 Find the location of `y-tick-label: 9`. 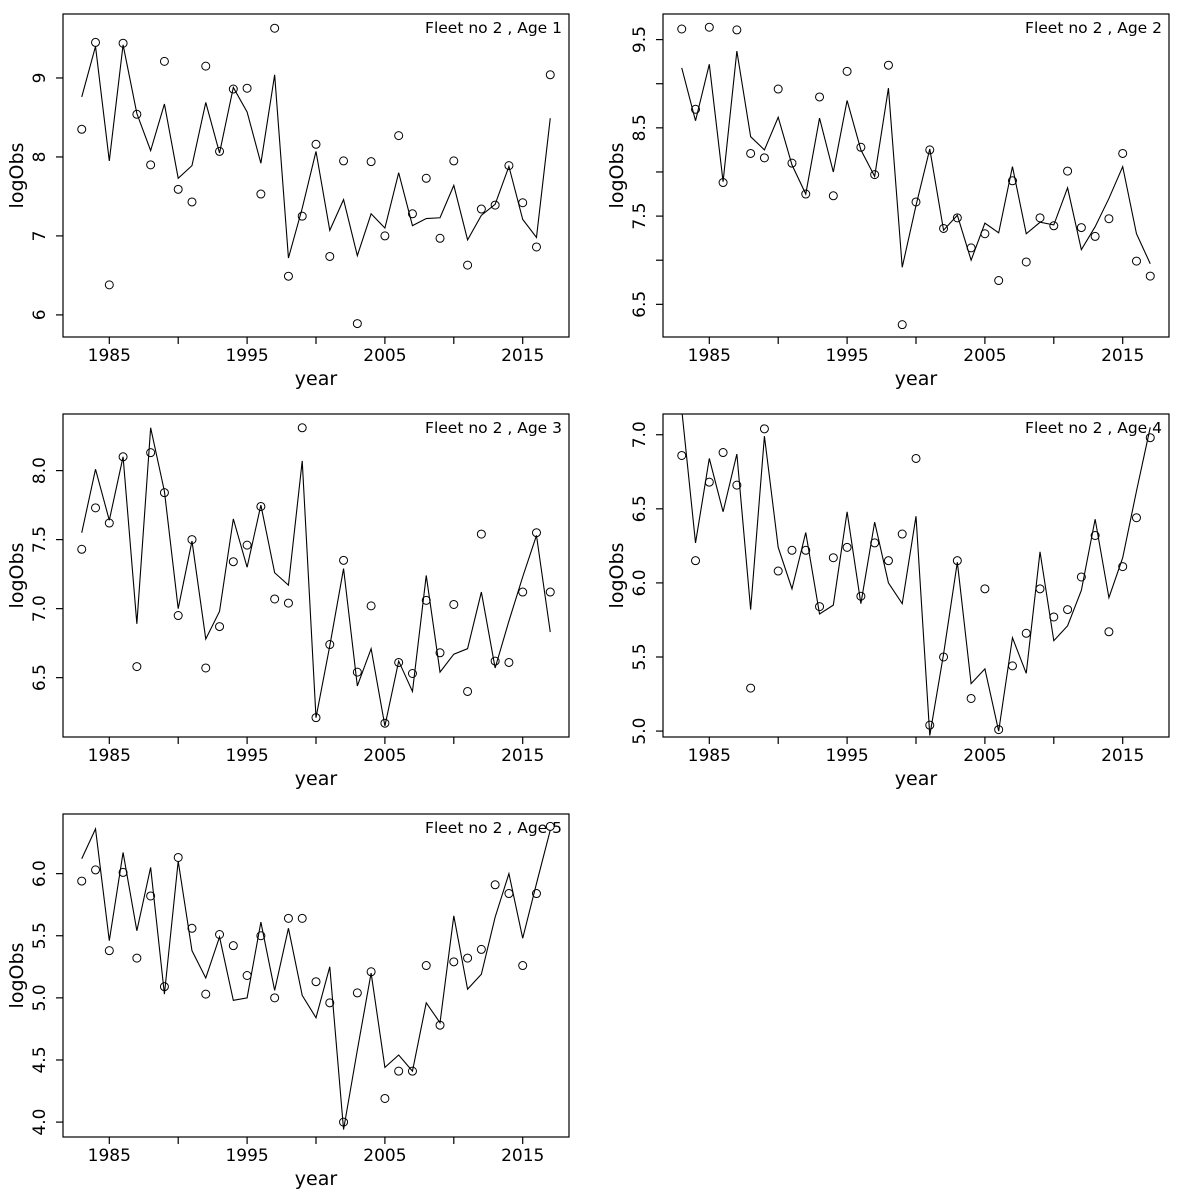

y-tick-label: 9 is located at coordinates (40, 78).